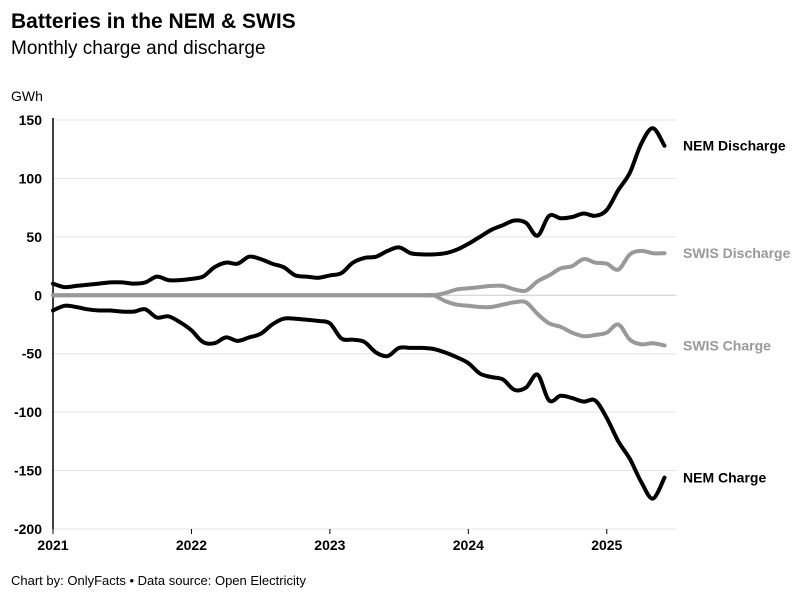 The height and width of the screenshot is (600, 800). I want to click on x-tick-label: 2021, so click(52, 545).